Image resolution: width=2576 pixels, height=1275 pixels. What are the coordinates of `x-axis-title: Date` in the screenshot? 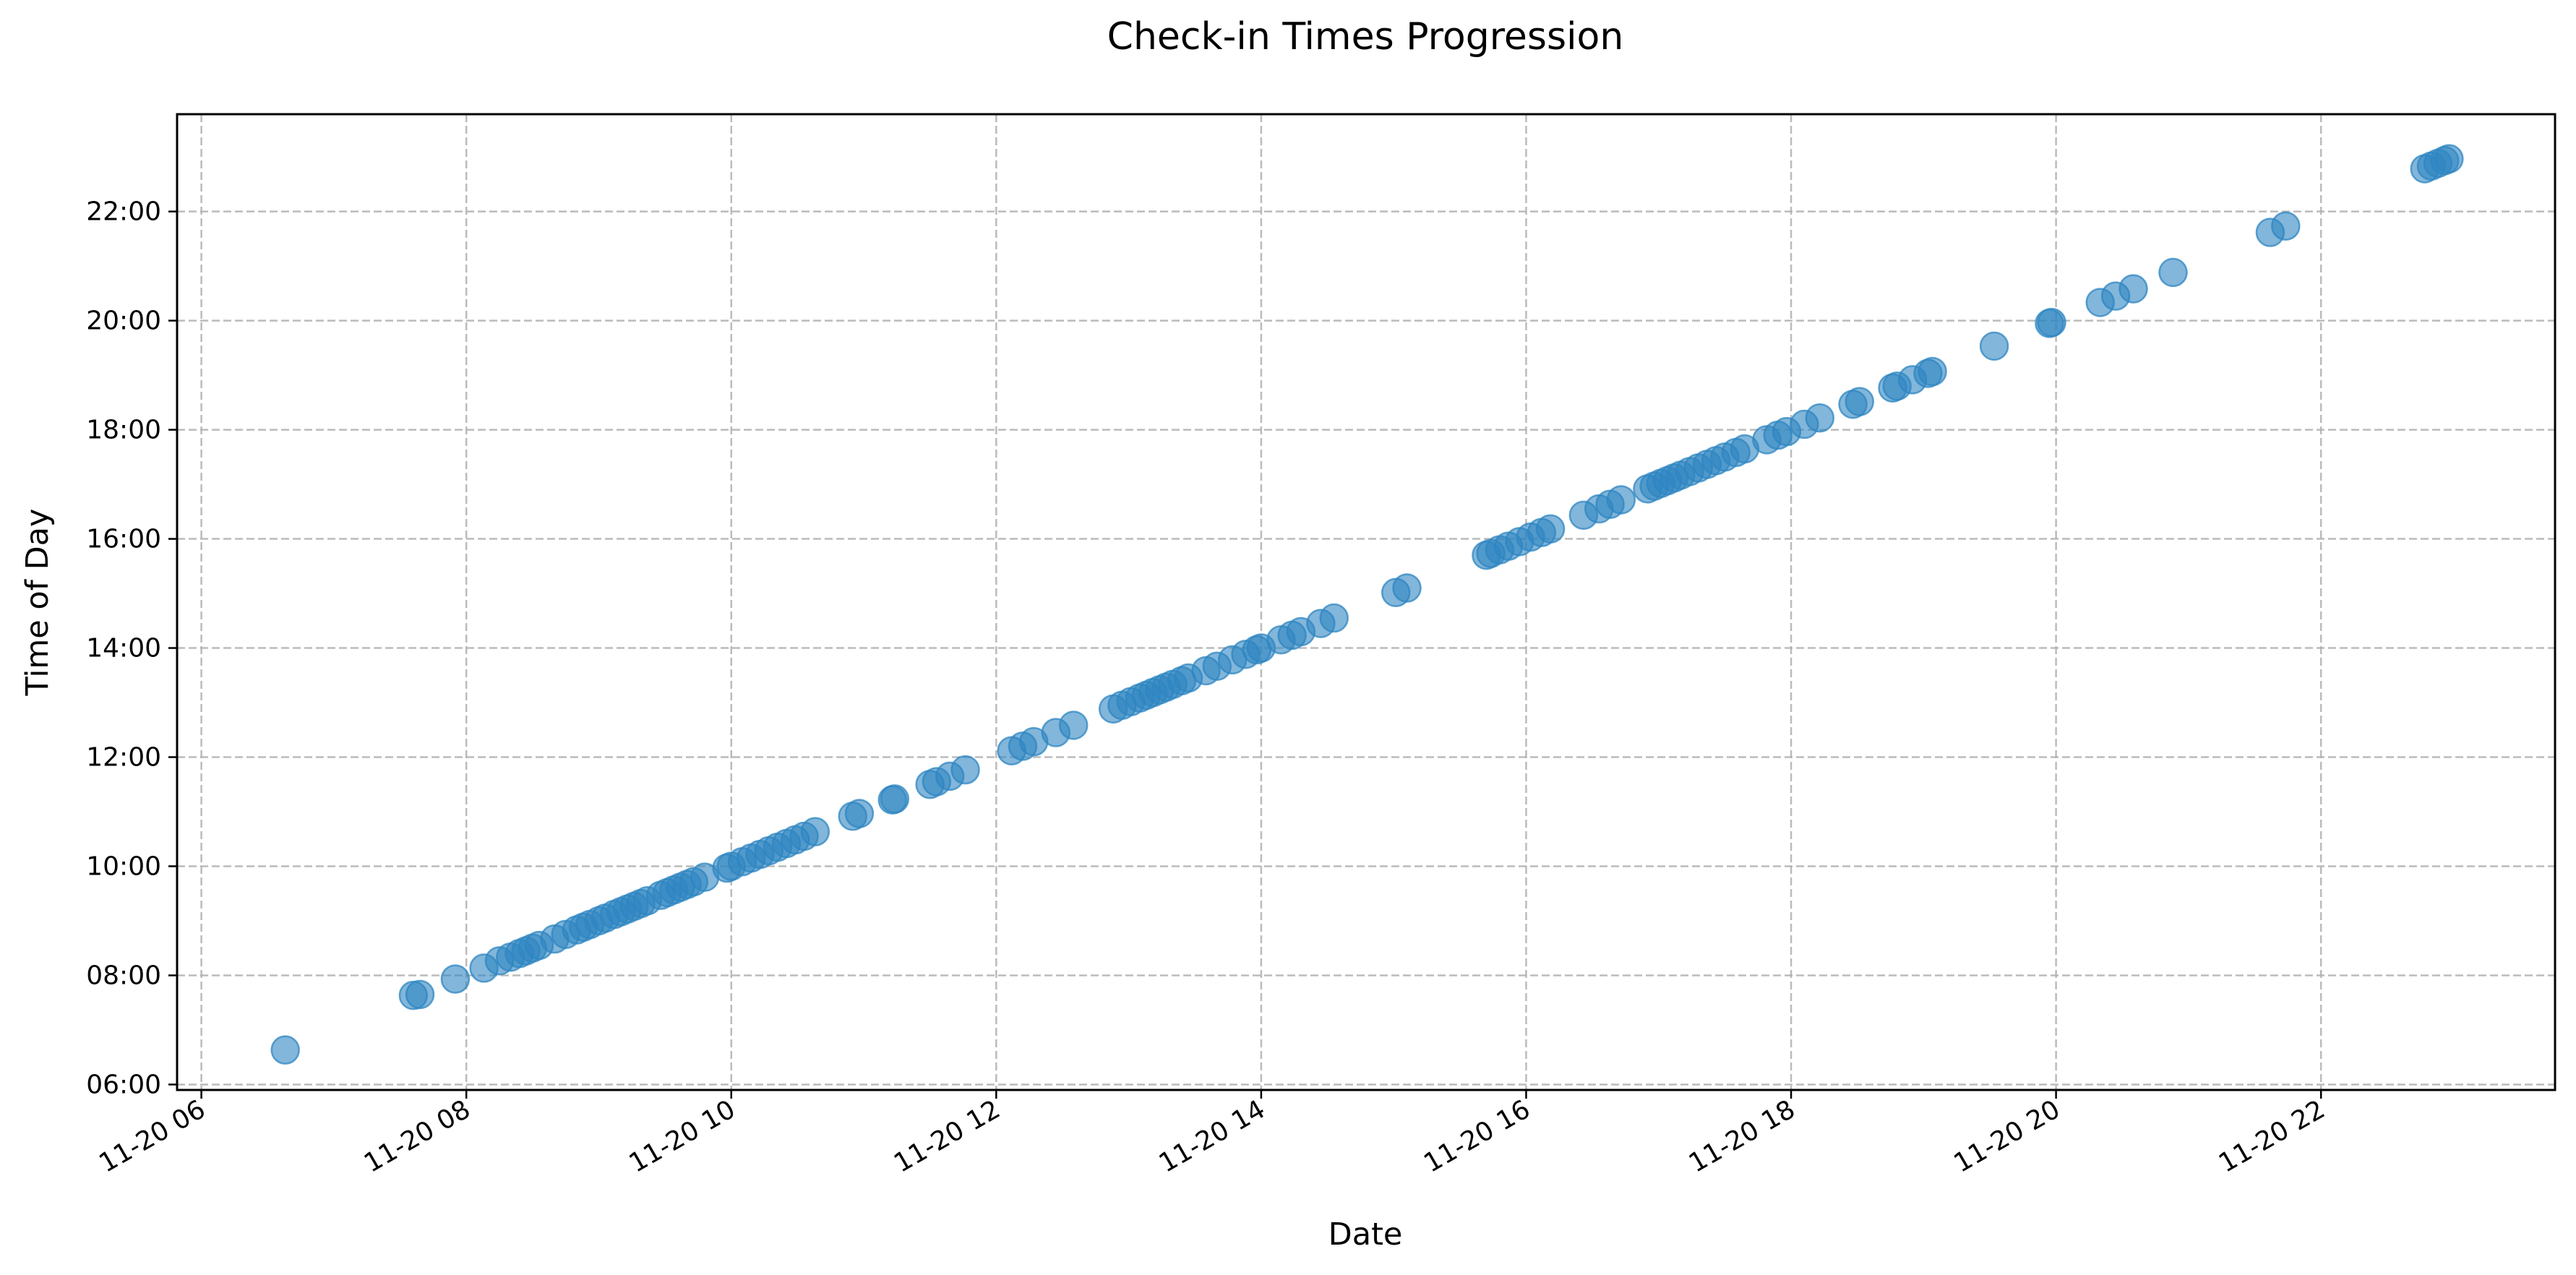 It's located at (1365, 1234).